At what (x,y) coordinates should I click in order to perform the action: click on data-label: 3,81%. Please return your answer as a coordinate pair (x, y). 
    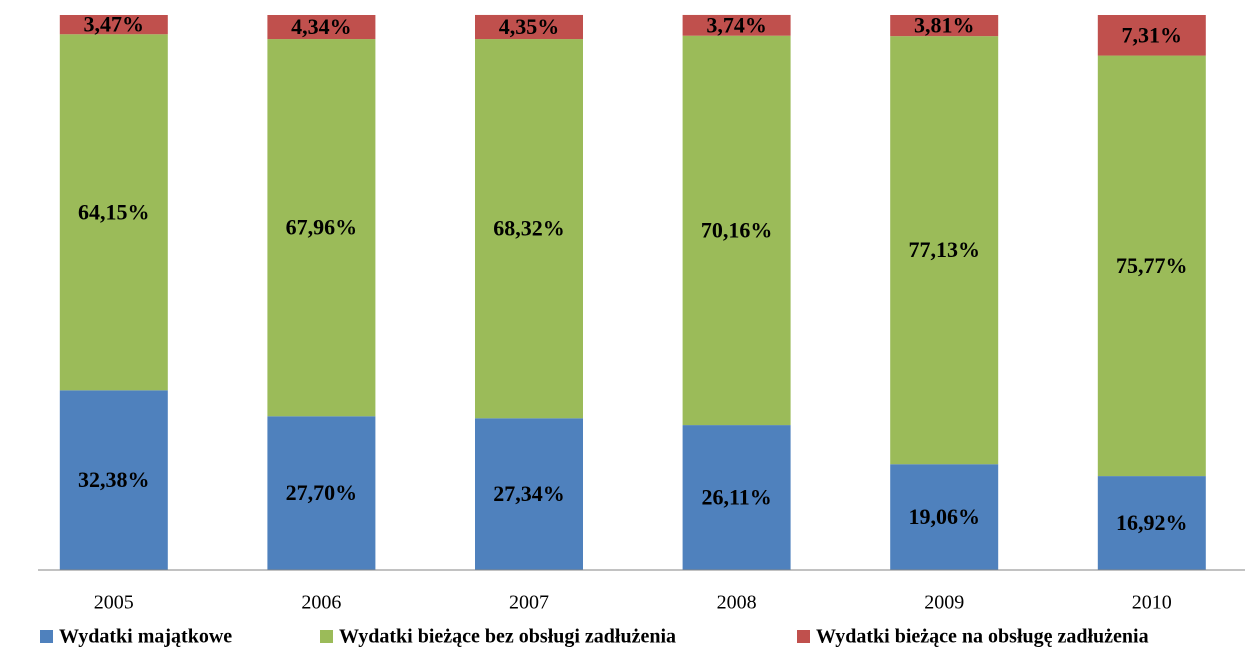
    Looking at the image, I should click on (944, 25).